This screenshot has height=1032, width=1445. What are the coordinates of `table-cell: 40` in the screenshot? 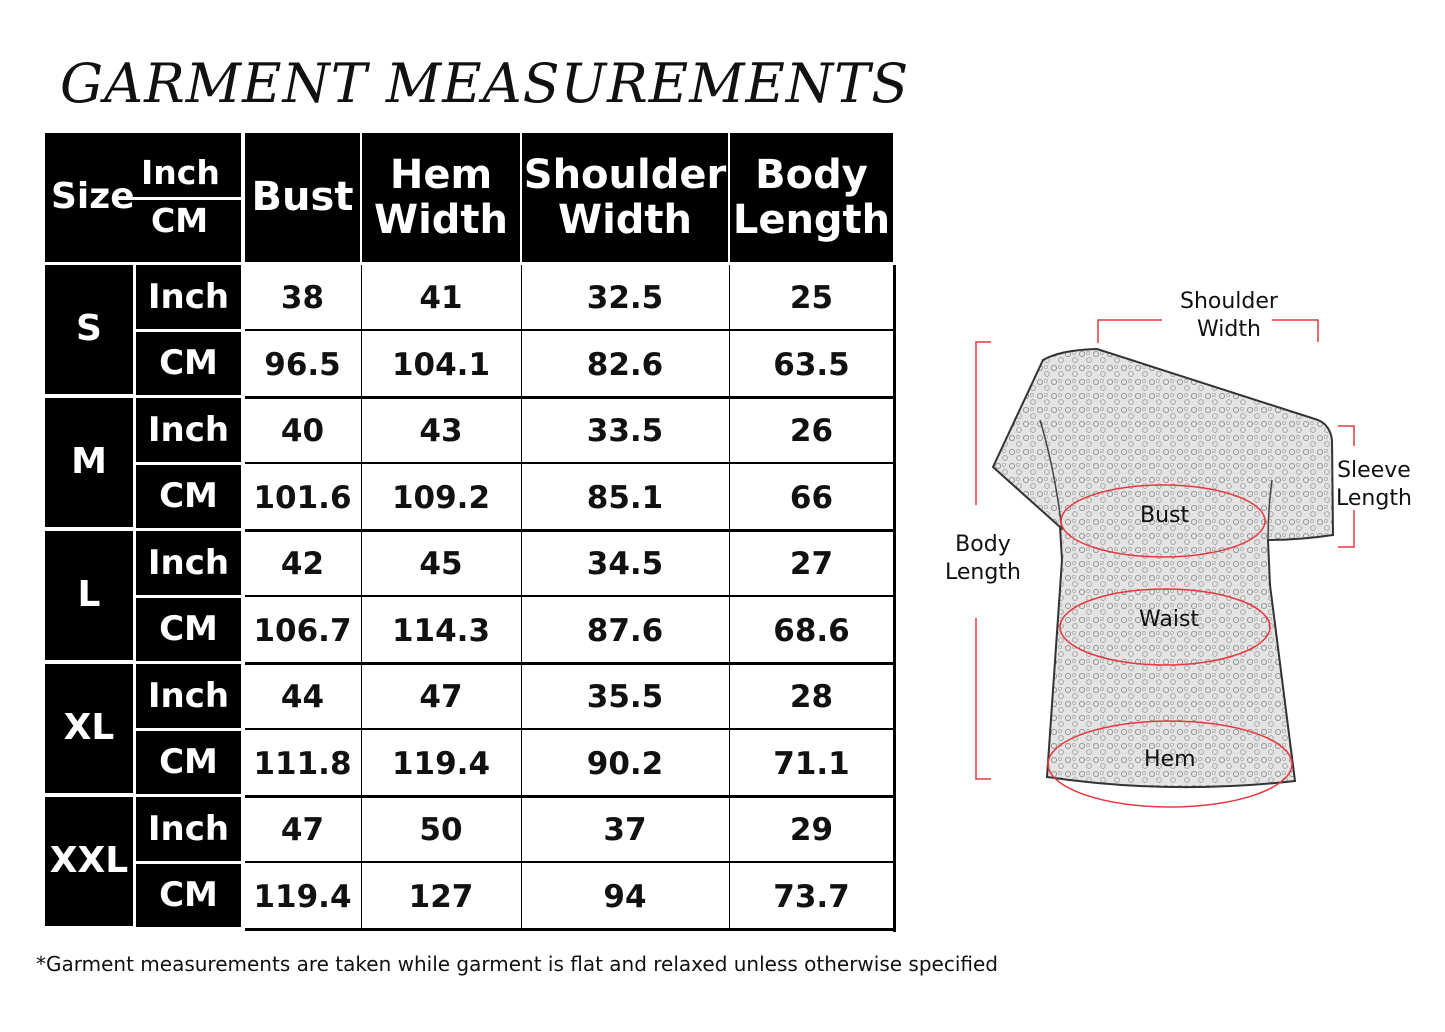 It's located at (302, 431).